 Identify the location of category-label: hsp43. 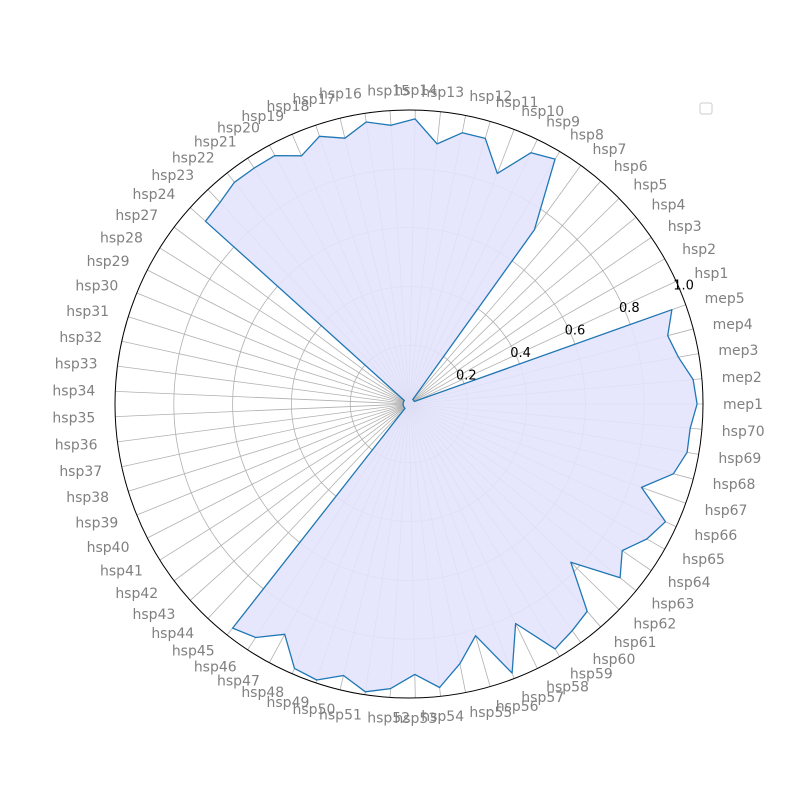
(154, 615).